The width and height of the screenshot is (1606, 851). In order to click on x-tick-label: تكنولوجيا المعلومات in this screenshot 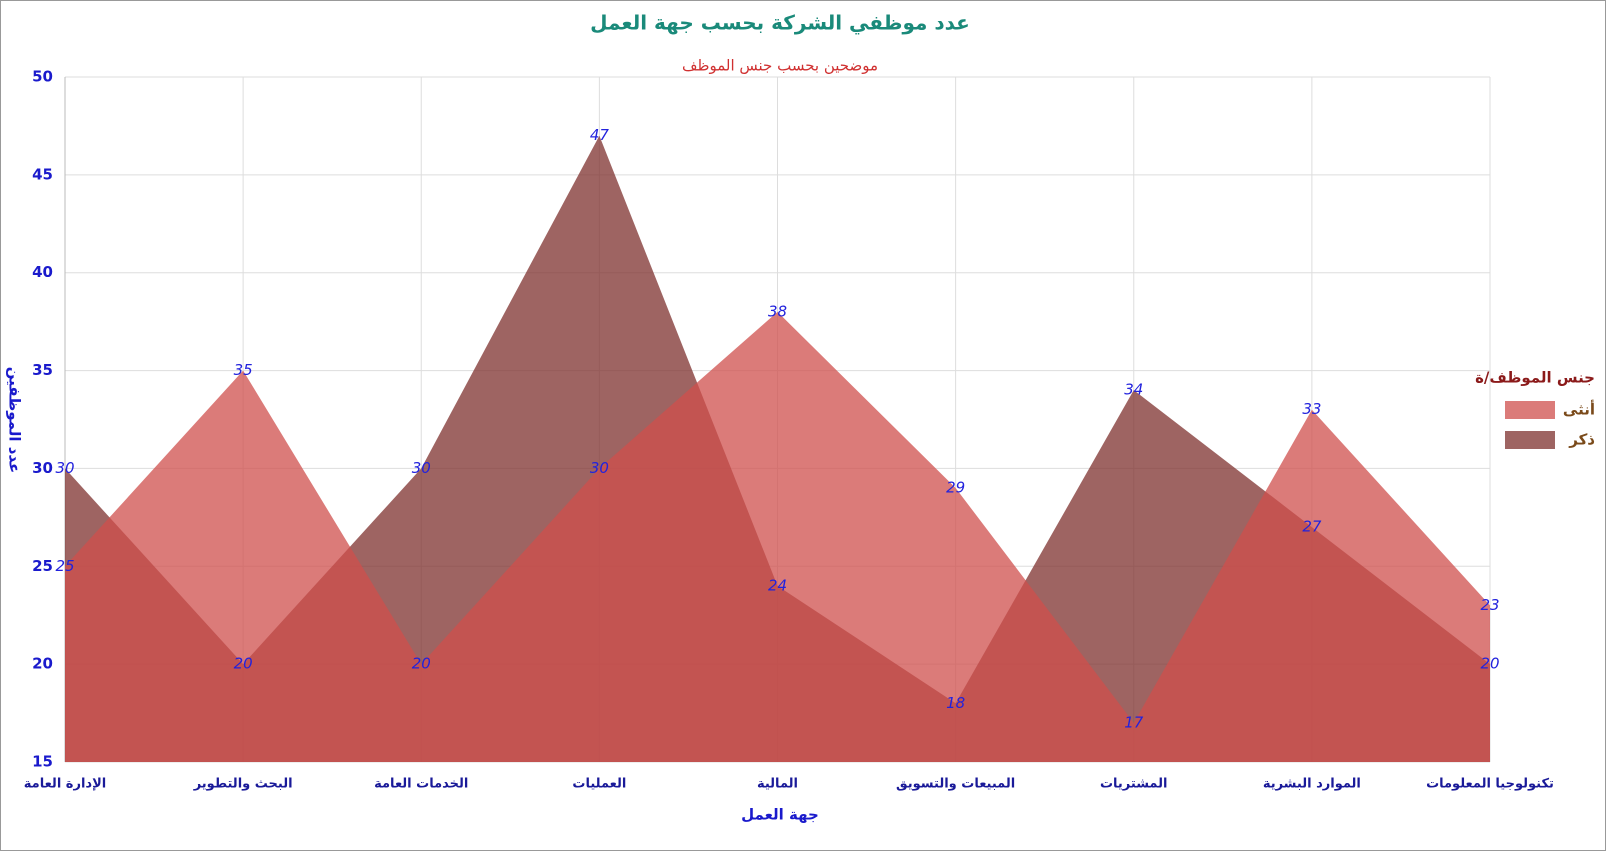, I will do `click(1490, 784)`.